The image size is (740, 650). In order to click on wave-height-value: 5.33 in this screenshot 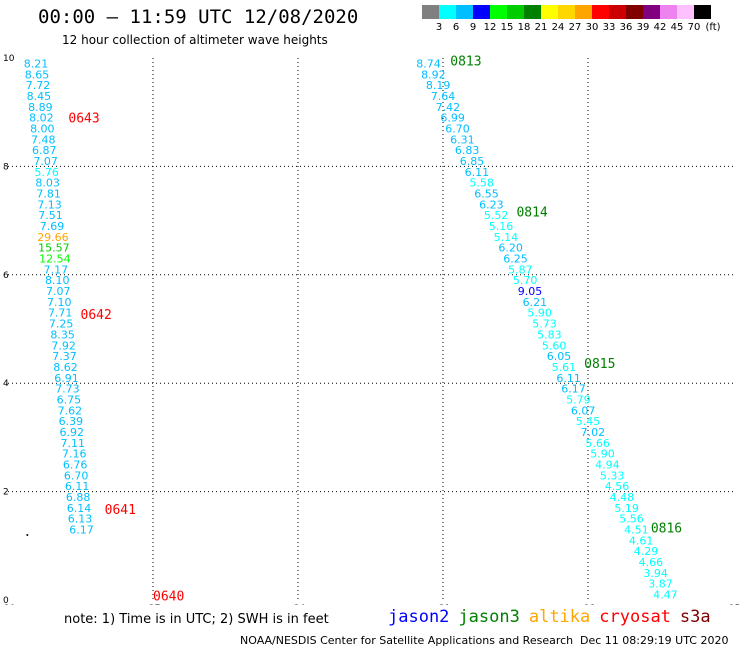, I will do `click(612, 475)`.